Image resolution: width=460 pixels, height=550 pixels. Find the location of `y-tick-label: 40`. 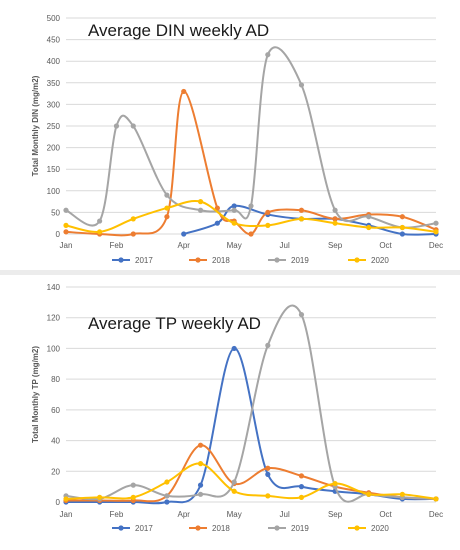

y-tick-label: 40 is located at coordinates (55, 441).